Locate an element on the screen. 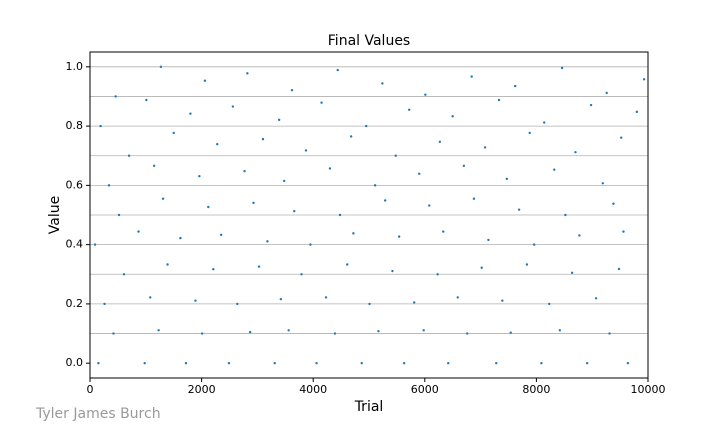 Image resolution: width=720 pixels, height=432 pixels. y-tick-label: 0.8 is located at coordinates (75, 125).